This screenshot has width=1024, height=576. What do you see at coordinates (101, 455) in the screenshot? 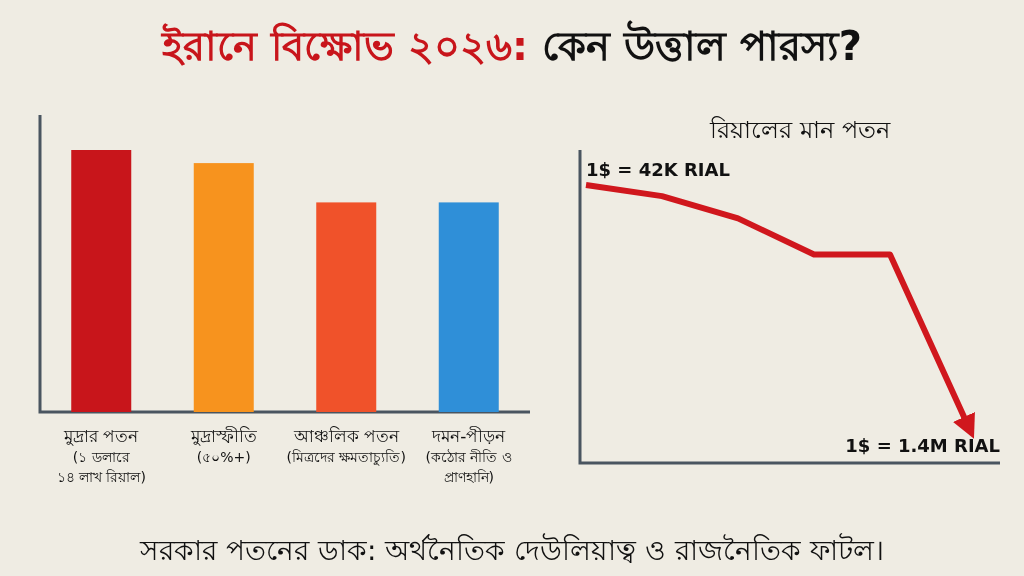
I see `x-tick-label: মুদ্রার পতন (১ ডলারে ১৪ লাখ রিয়াল)` at bounding box center [101, 455].